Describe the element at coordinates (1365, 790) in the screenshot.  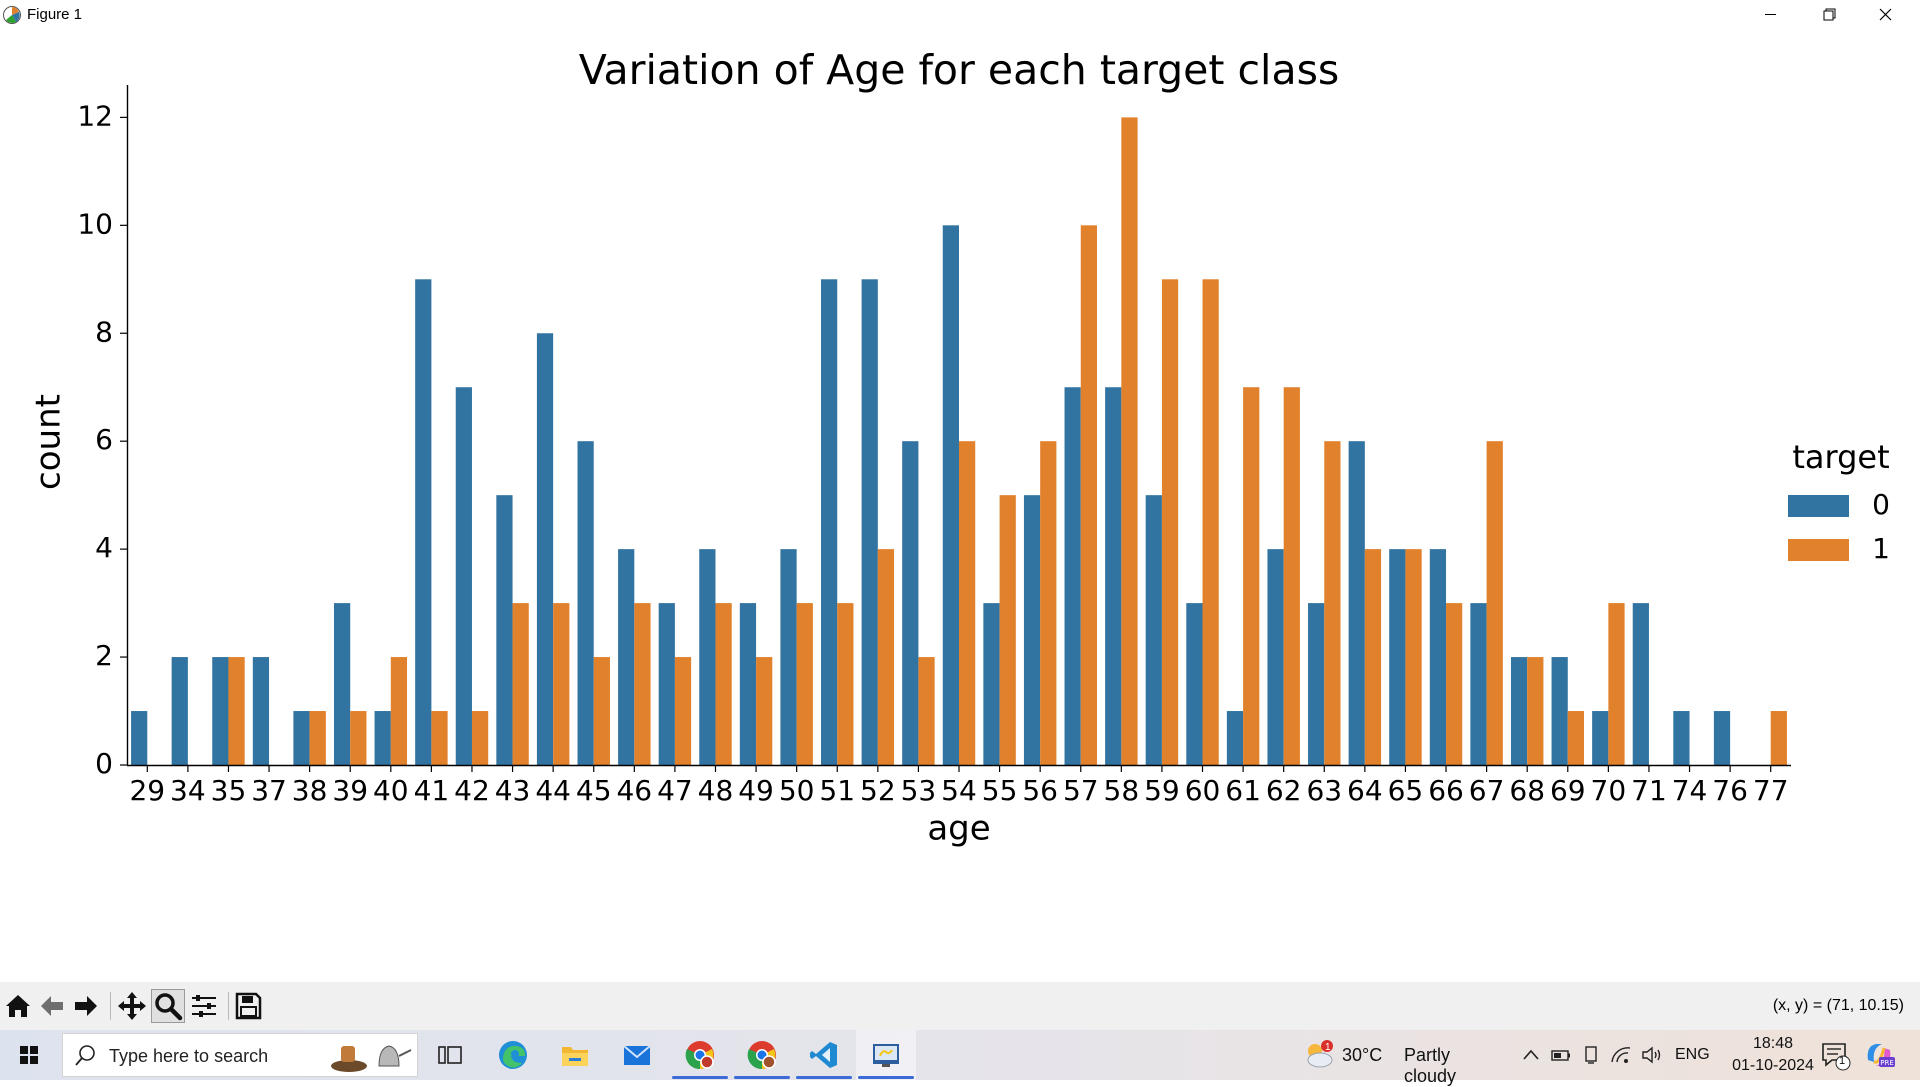
I see `x-tick-label: 64` at that location.